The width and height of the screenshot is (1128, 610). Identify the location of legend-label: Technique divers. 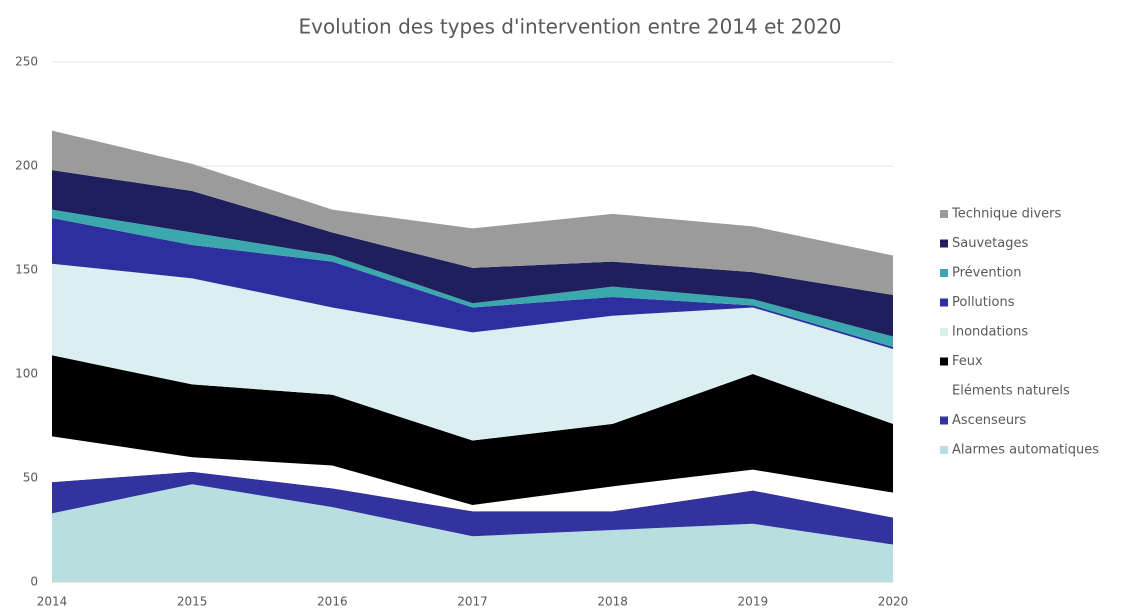
(1006, 214).